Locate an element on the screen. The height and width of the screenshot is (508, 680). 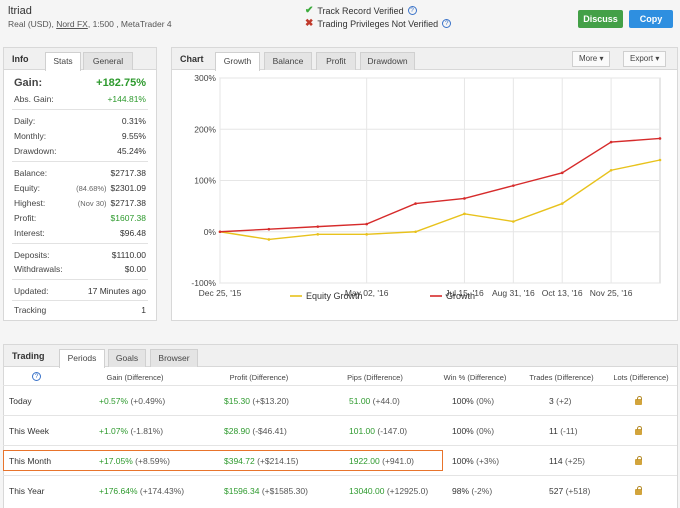
pips-cell: 101.00 (-147.0) is located at coordinates (378, 431).